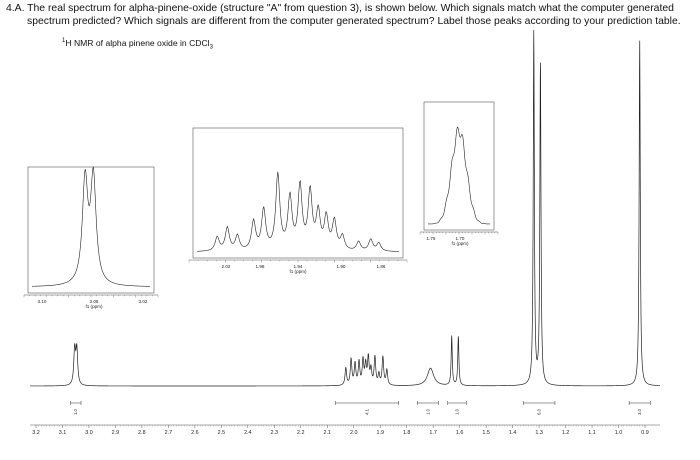 This screenshot has width=700, height=460. What do you see at coordinates (42, 301) in the screenshot?
I see `inset-tick-label: 3.10` at bounding box center [42, 301].